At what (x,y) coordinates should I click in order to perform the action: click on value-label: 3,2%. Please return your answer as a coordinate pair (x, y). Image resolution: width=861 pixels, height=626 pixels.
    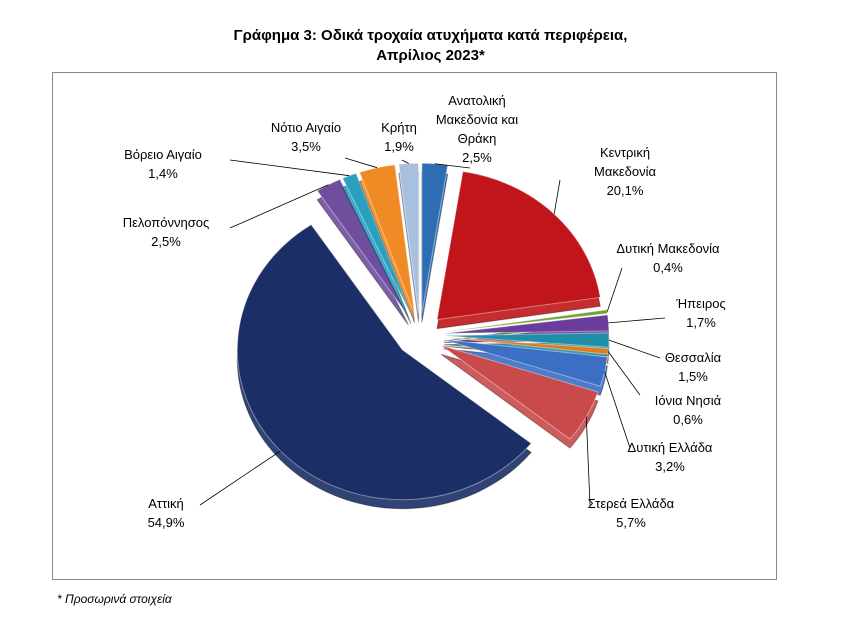
    Looking at the image, I should click on (670, 466).